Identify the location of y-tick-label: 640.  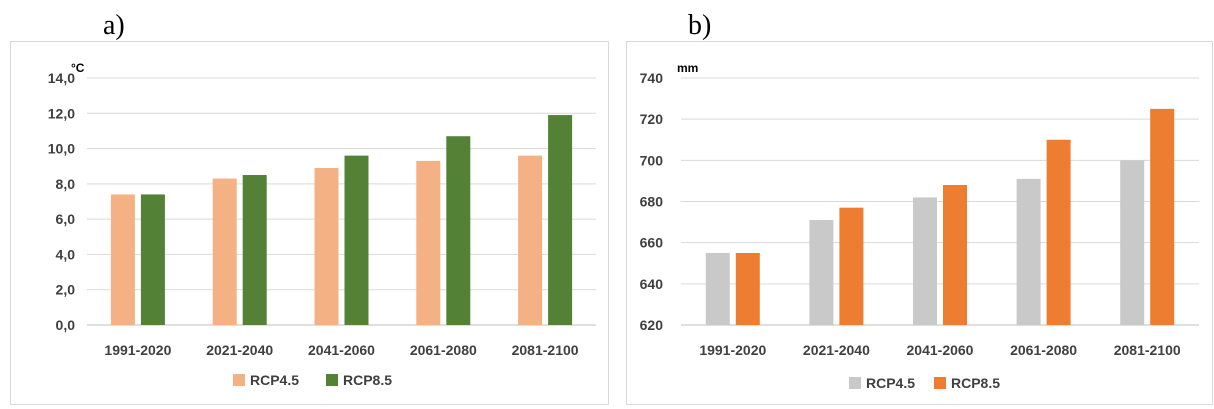
(652, 284).